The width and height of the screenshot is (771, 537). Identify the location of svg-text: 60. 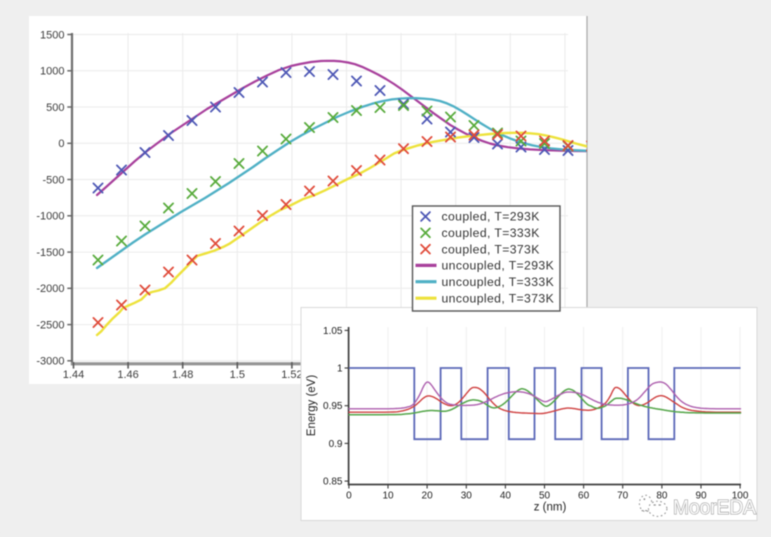
(584, 496).